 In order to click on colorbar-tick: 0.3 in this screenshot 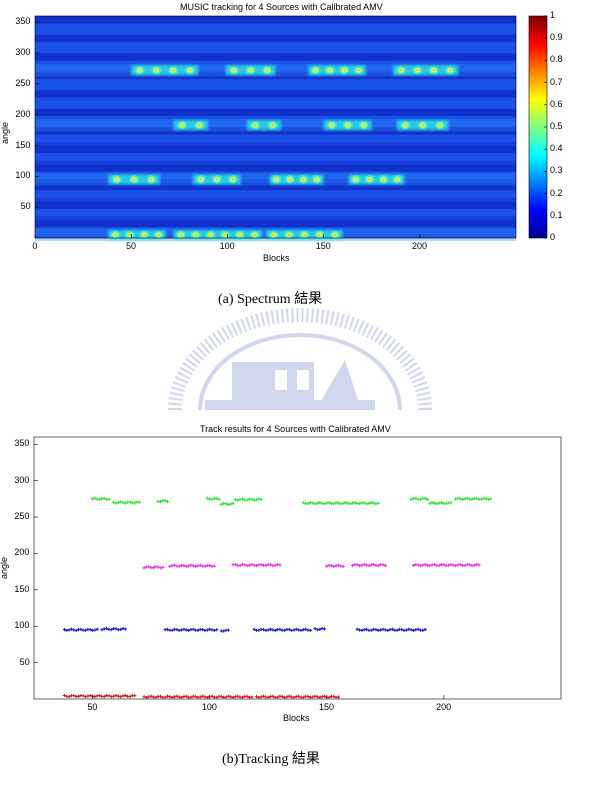, I will do `click(556, 170)`.